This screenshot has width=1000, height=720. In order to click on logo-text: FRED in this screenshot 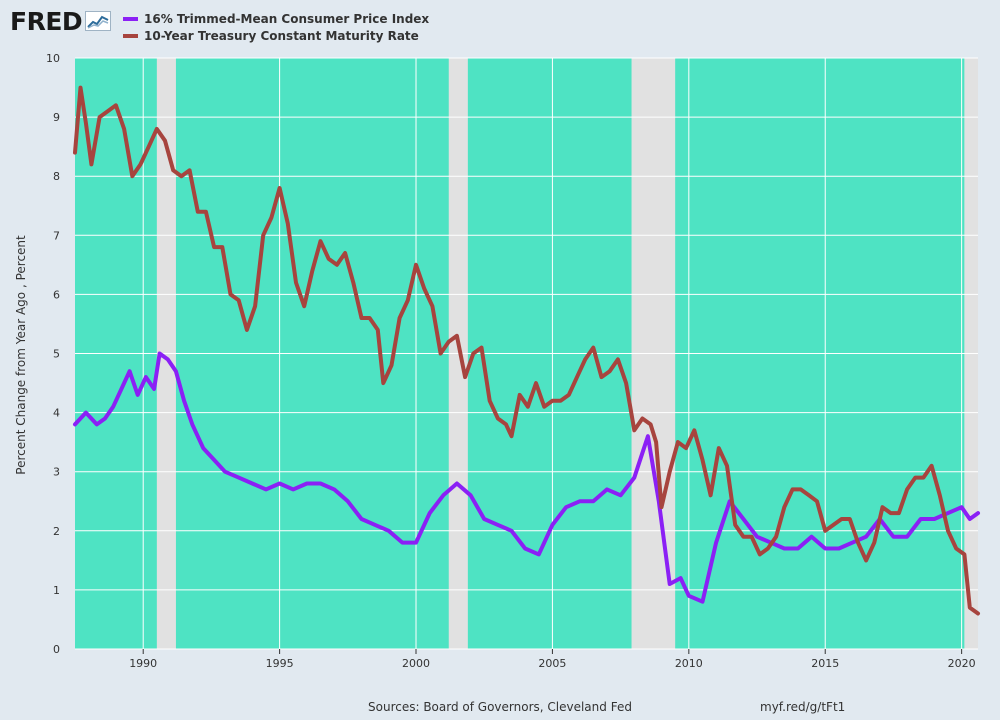, I will do `click(46, 21)`.